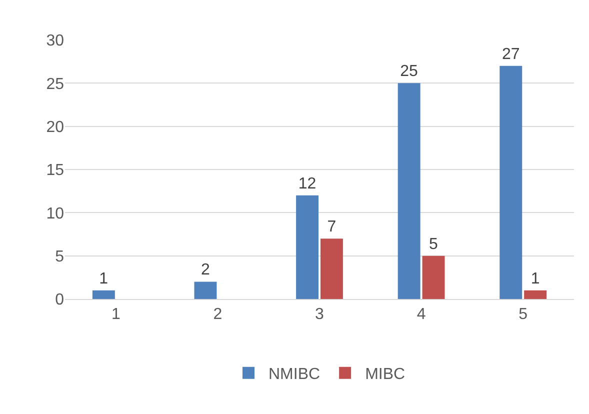  Describe the element at coordinates (433, 244) in the screenshot. I see `data-label: 5` at that location.